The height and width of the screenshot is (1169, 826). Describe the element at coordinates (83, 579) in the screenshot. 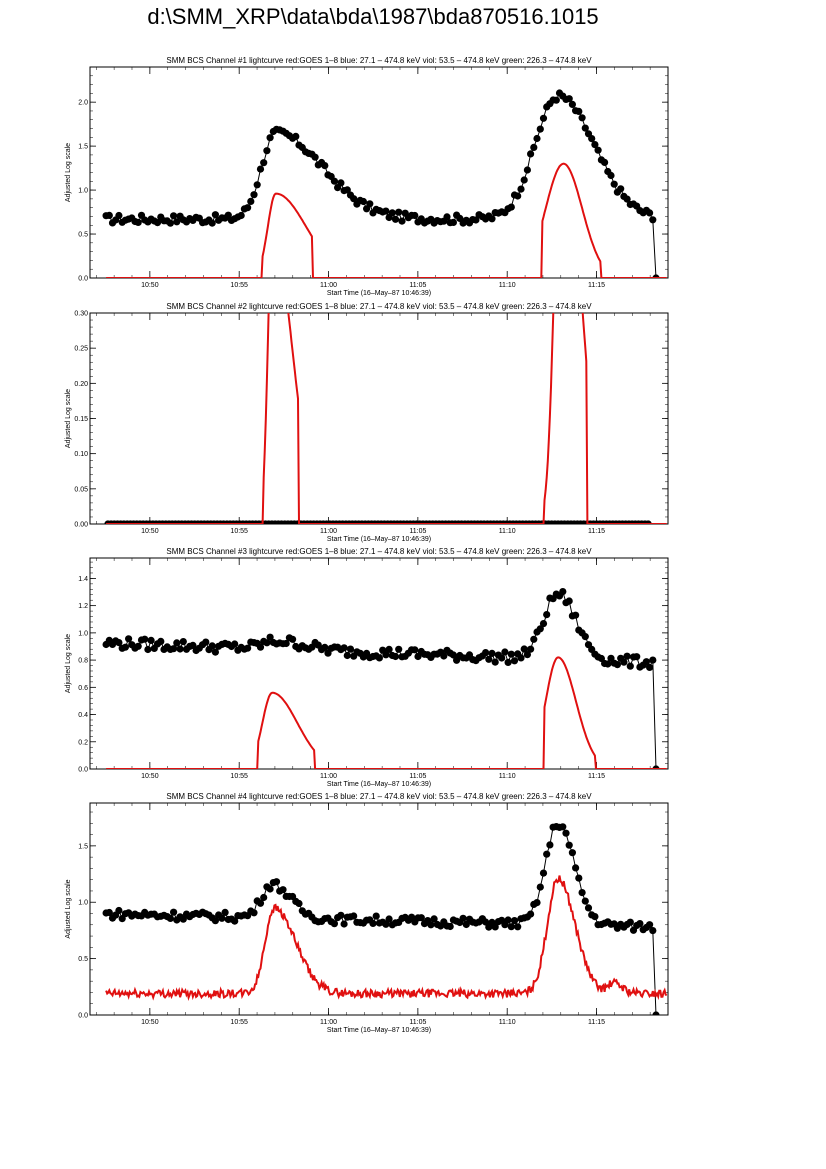

I see `y-tick-label: 1.4` at that location.